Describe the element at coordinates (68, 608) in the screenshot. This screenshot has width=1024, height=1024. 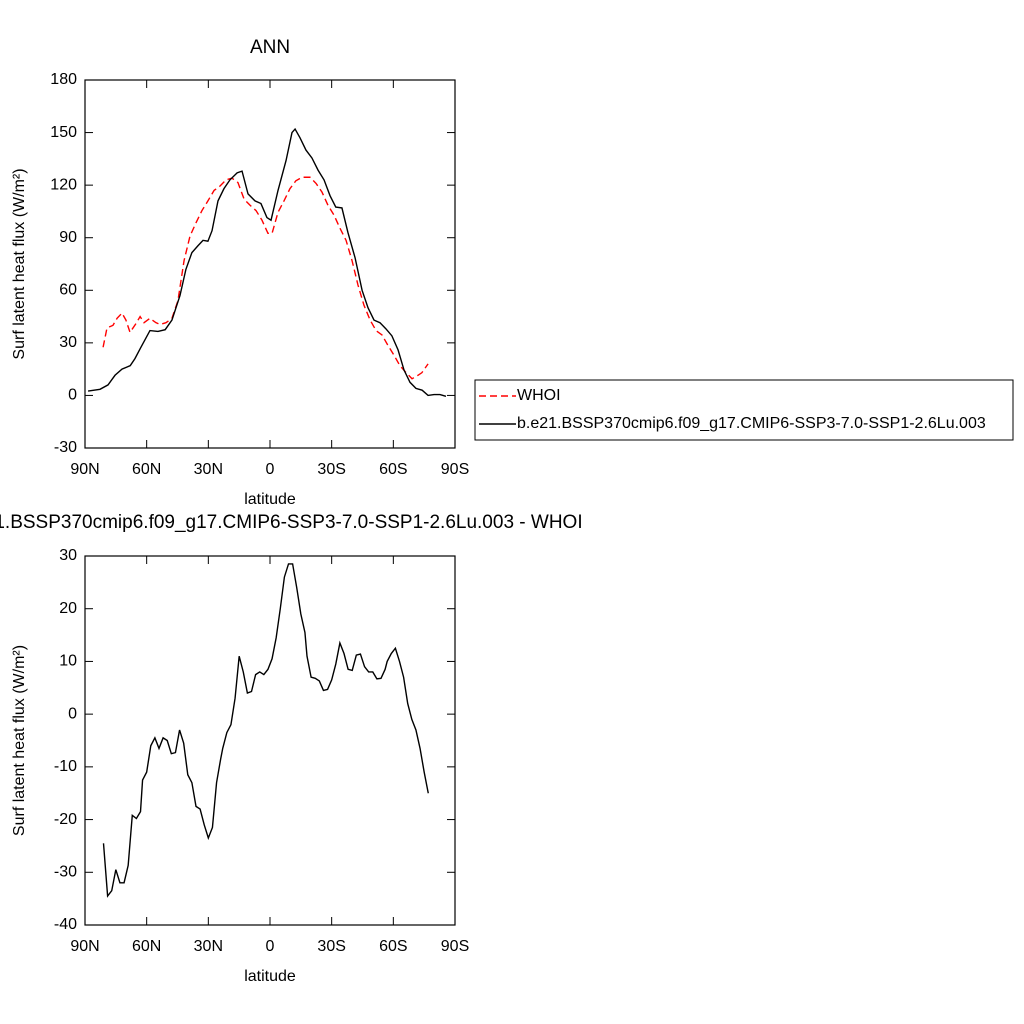
I see `y-tick-label: 20` at that location.